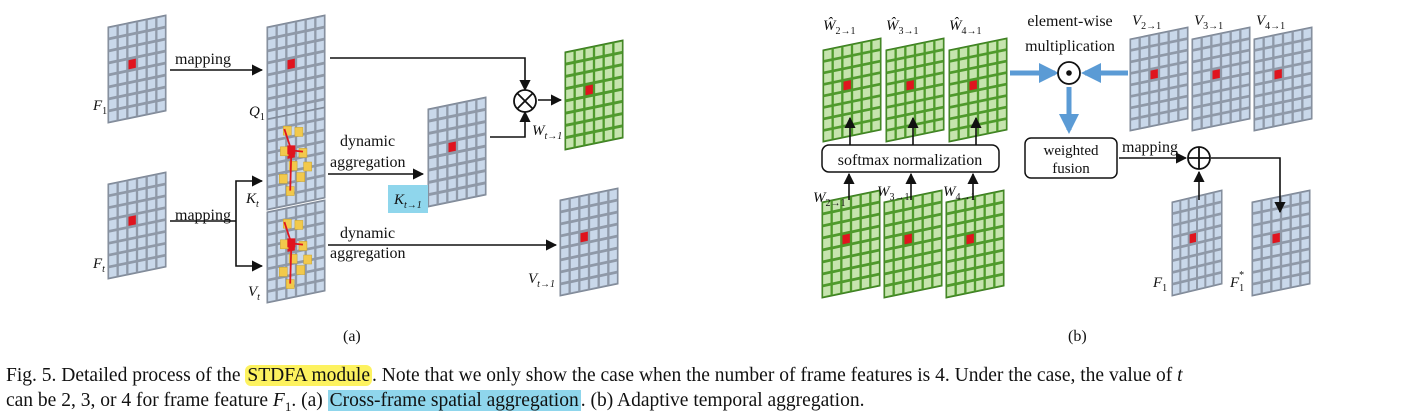  I want to click on feature-map-Kt1, so click(457, 152).